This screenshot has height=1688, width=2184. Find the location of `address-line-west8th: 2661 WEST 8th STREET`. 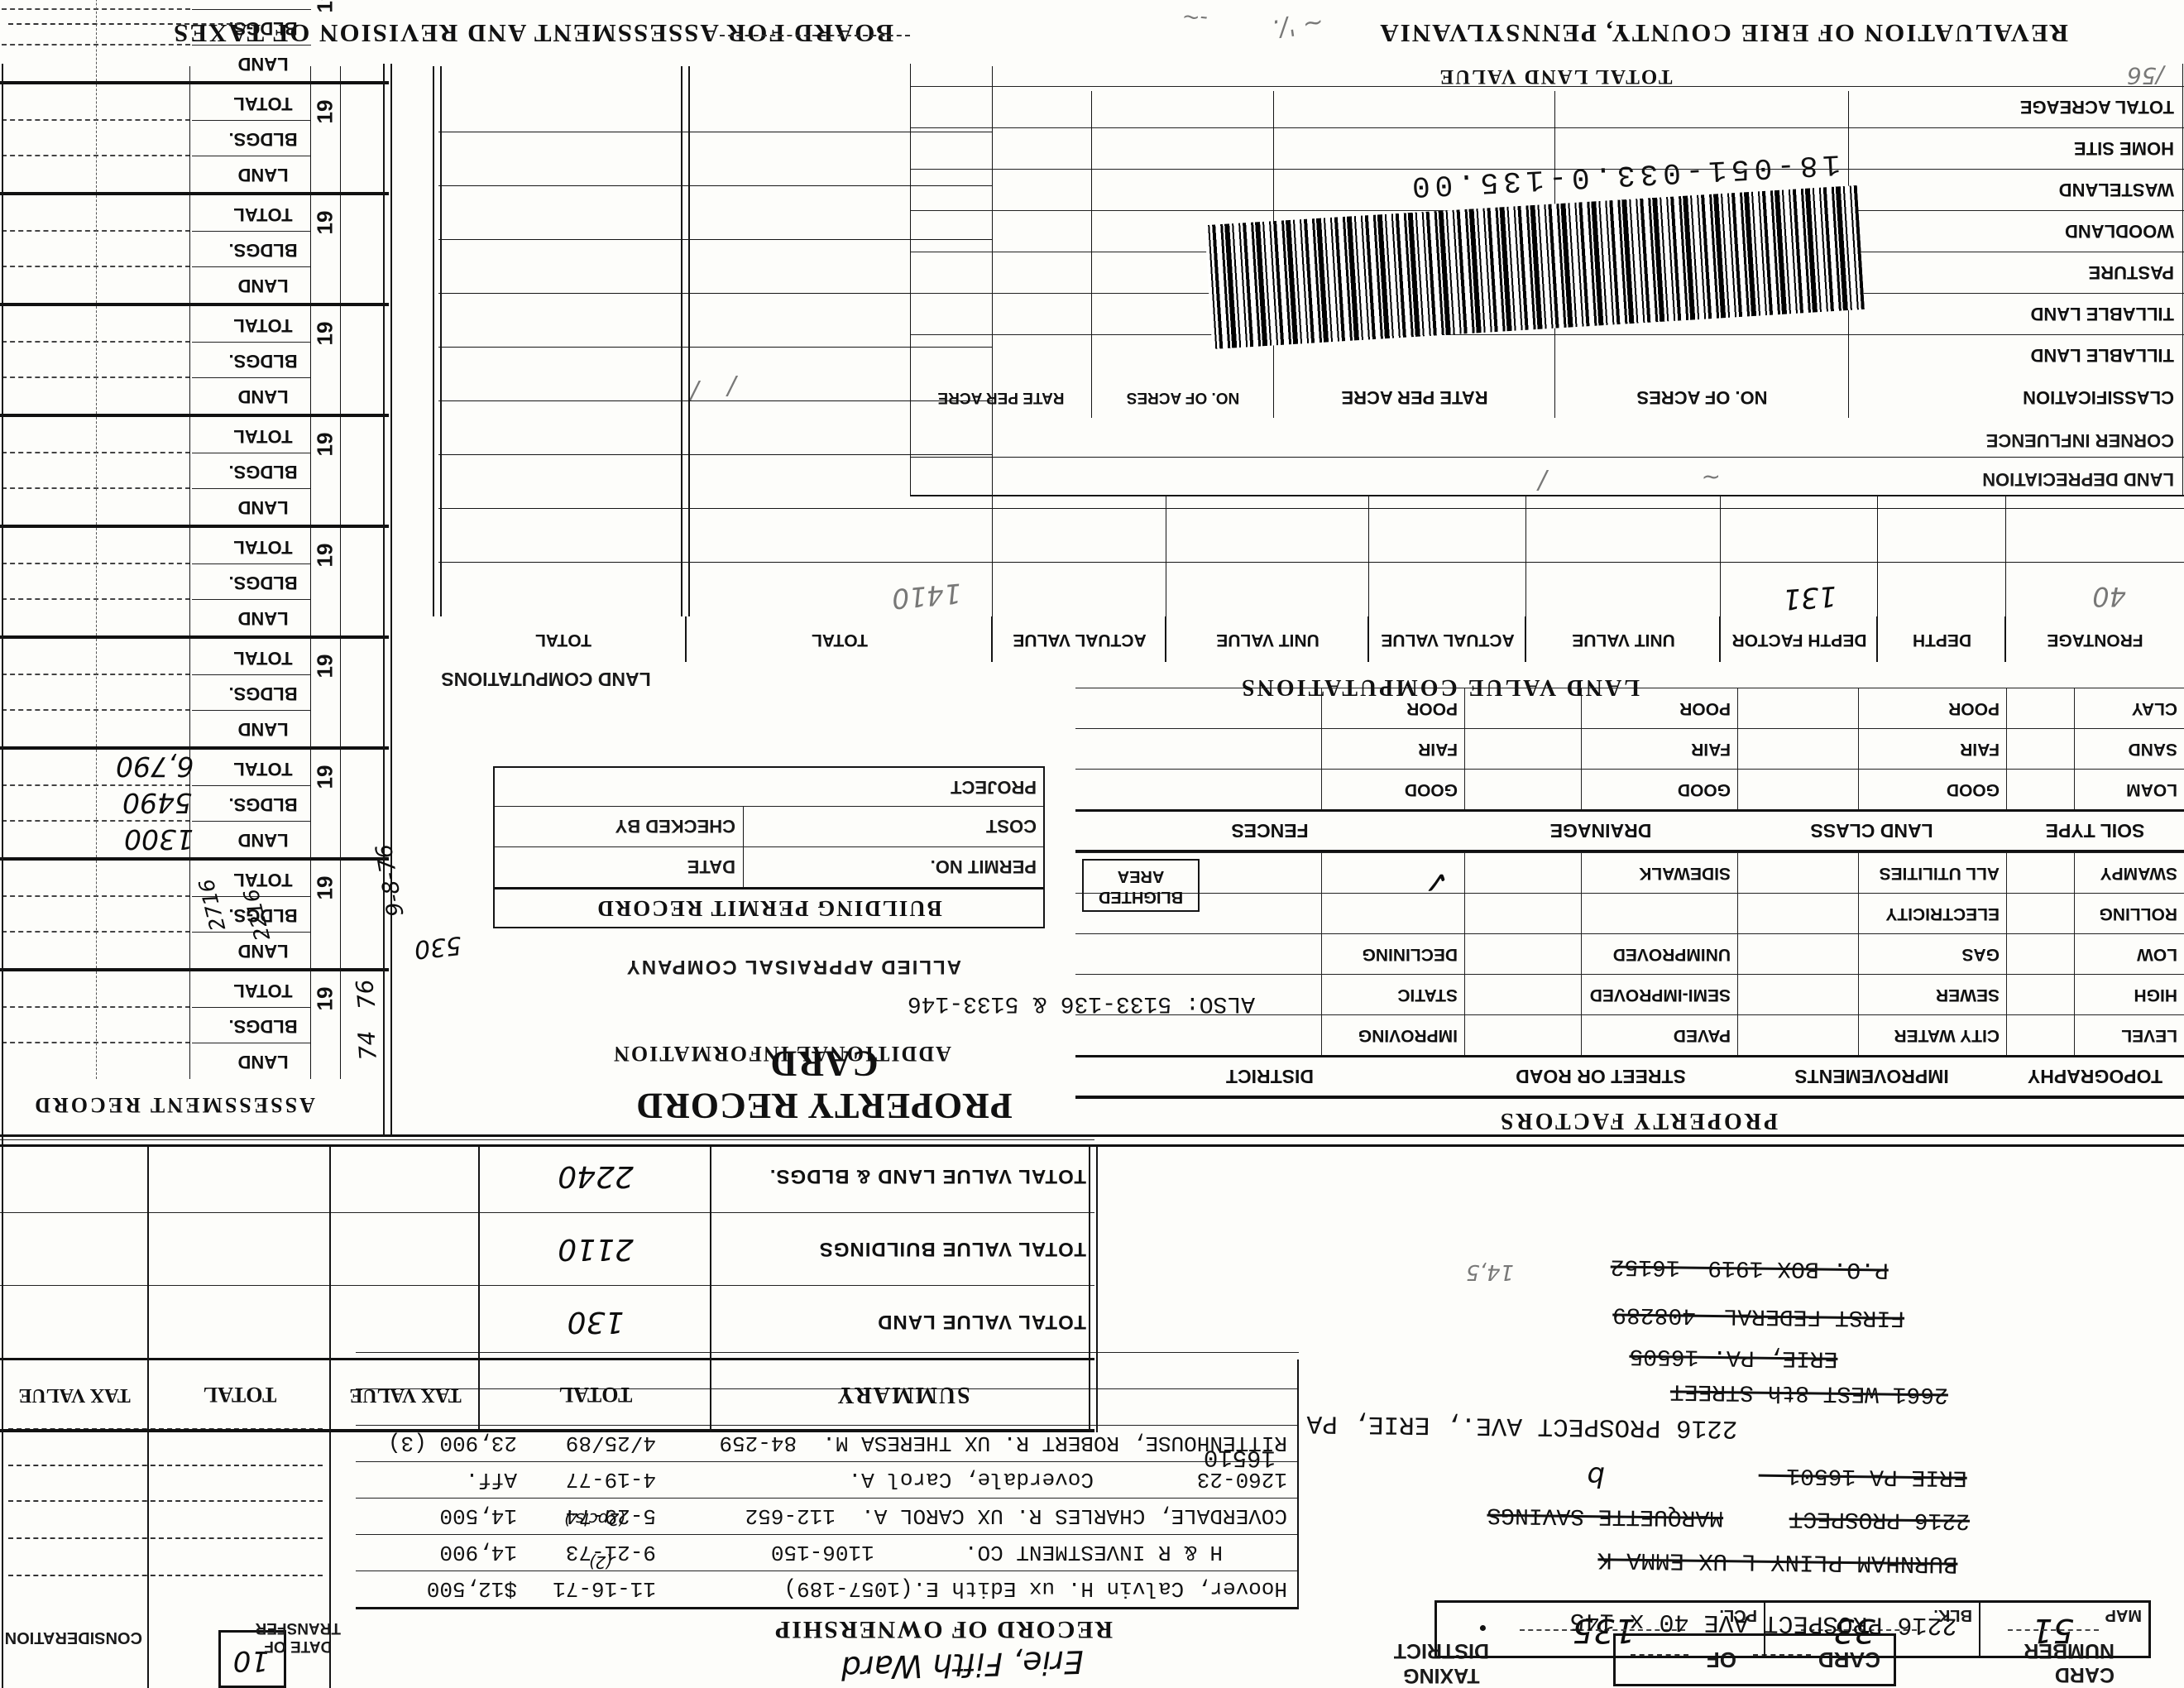

address-line-west8th: 2661 WEST 8th STREET is located at coordinates (1809, 1392).